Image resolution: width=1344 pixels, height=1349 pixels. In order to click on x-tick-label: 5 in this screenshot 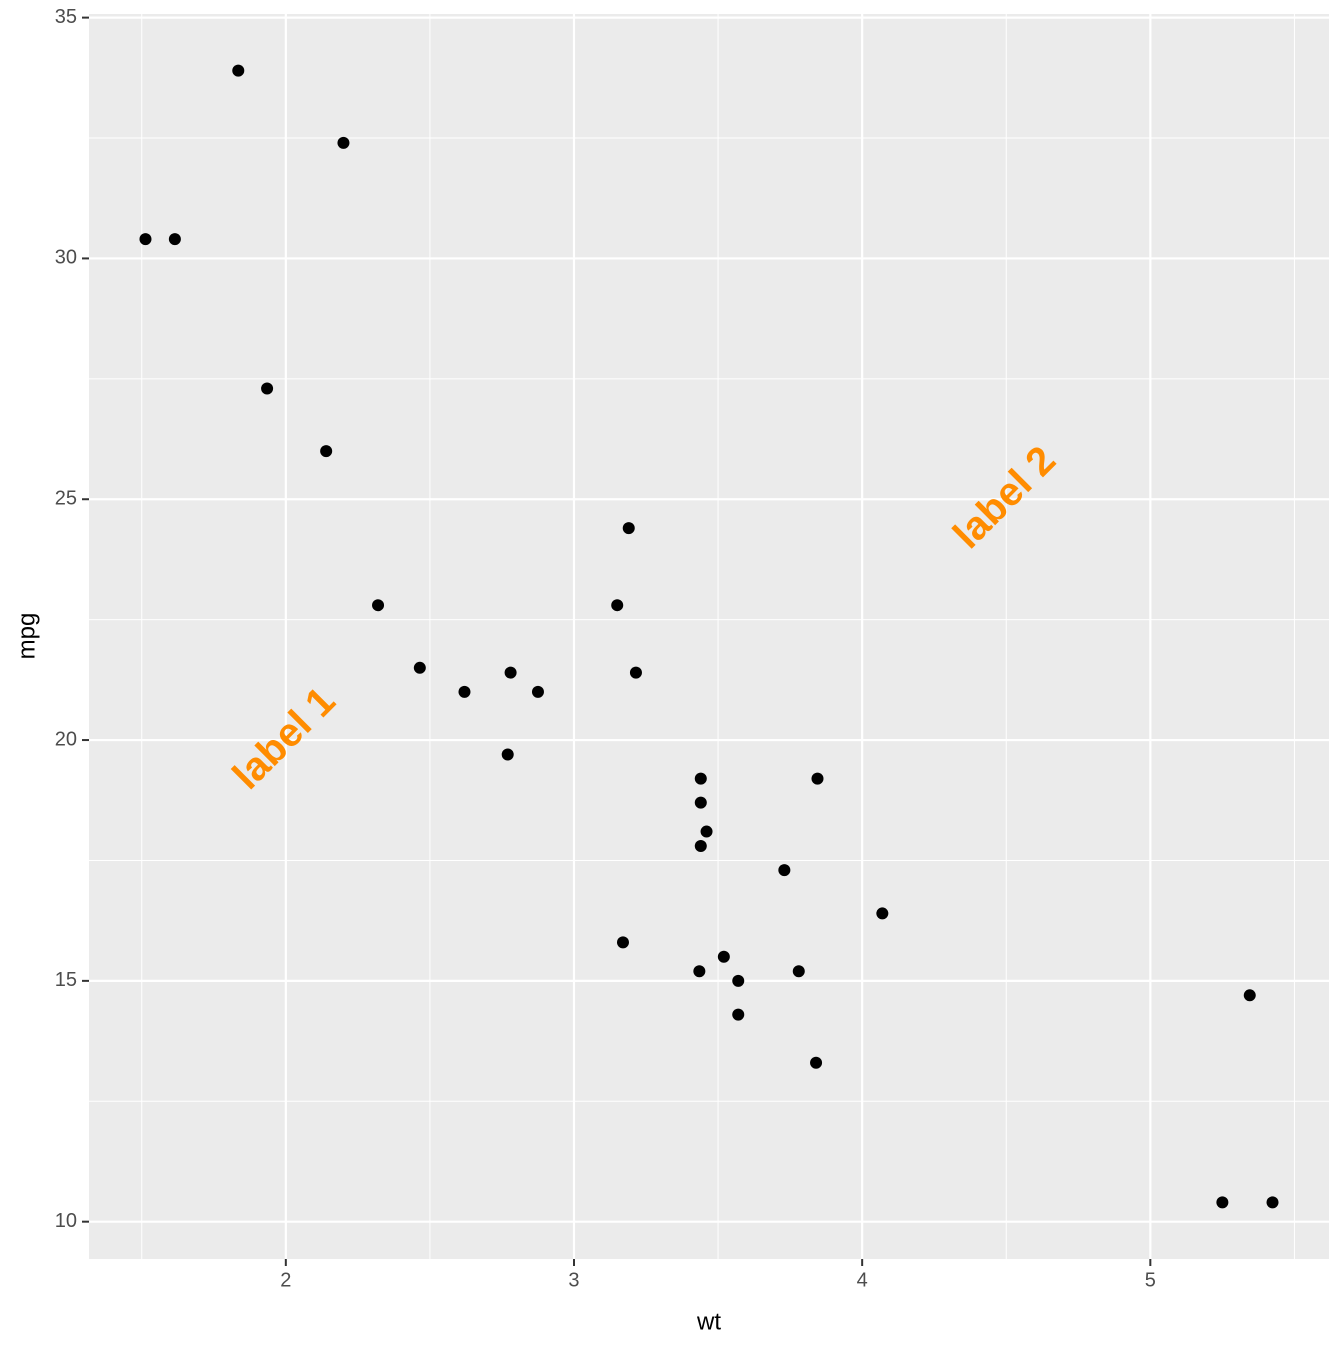, I will do `click(1150, 1280)`.